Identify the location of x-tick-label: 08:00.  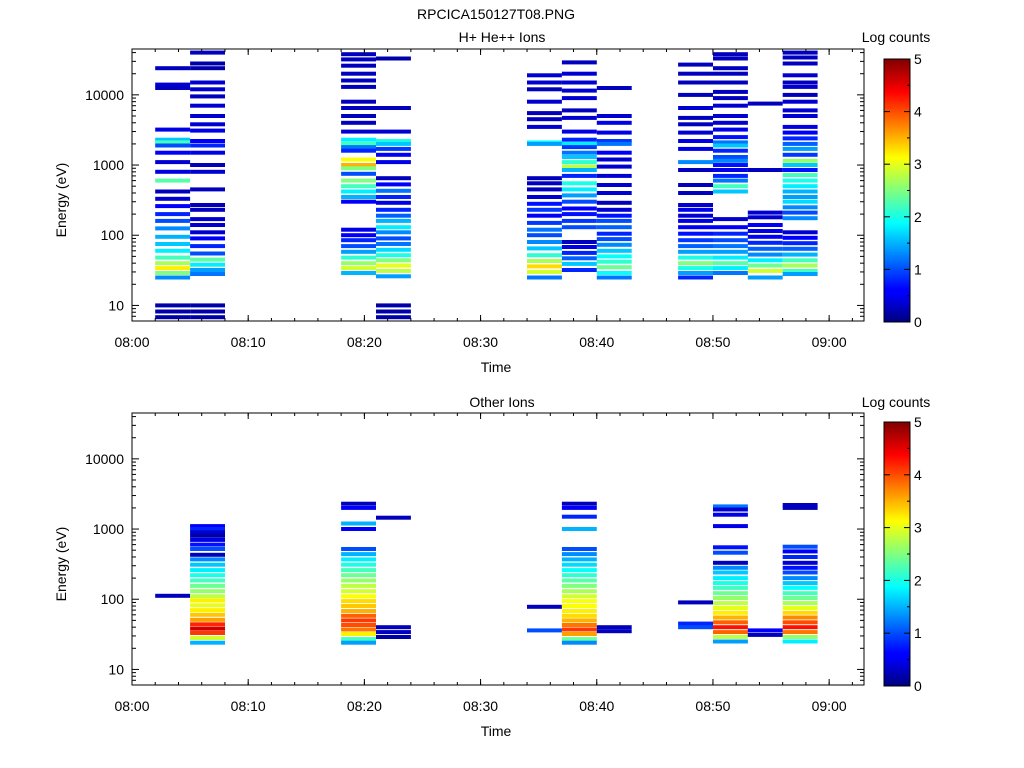
(131, 342).